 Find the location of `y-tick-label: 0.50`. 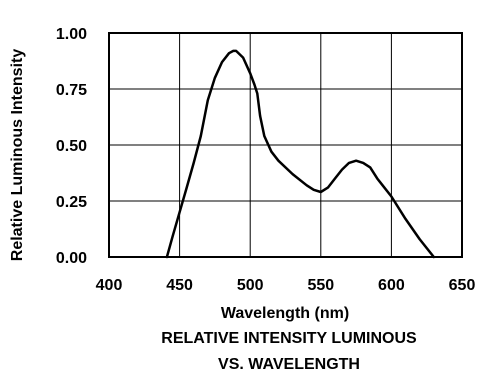

y-tick-label: 0.50 is located at coordinates (71, 146).